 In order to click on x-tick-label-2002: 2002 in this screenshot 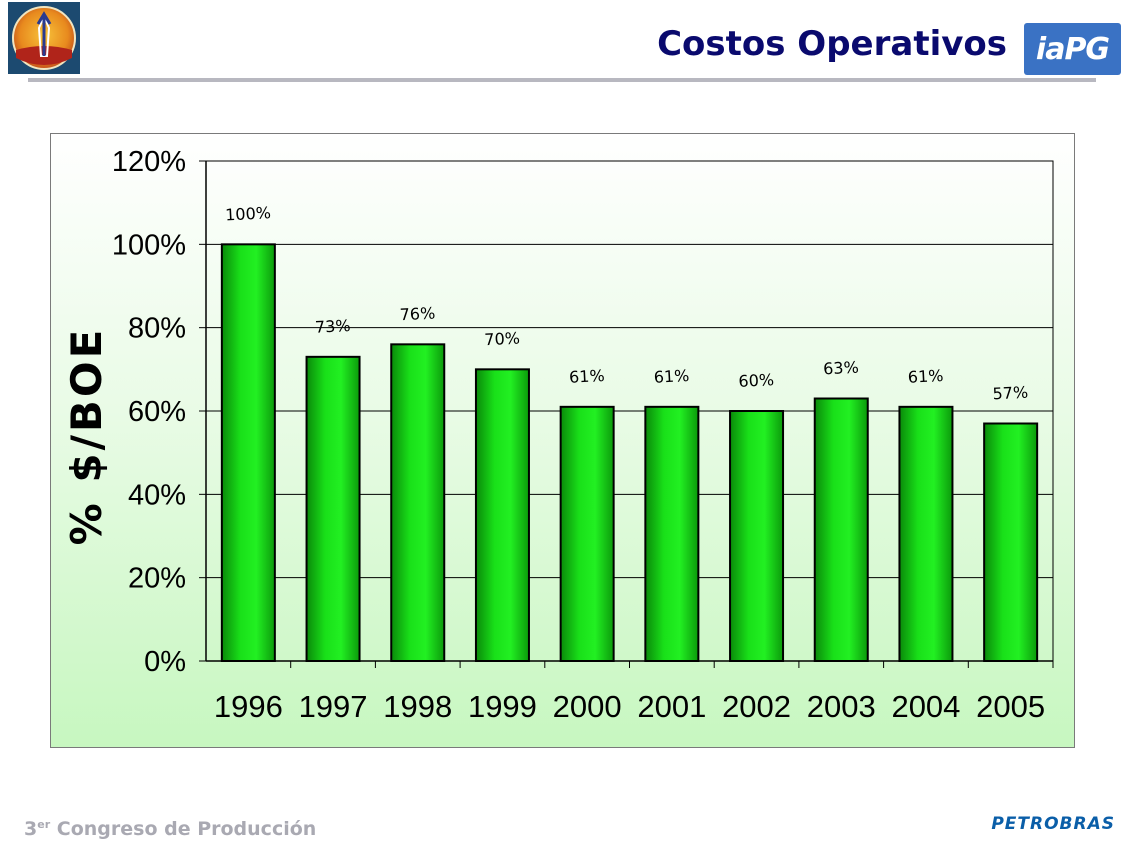, I will do `click(756, 706)`.